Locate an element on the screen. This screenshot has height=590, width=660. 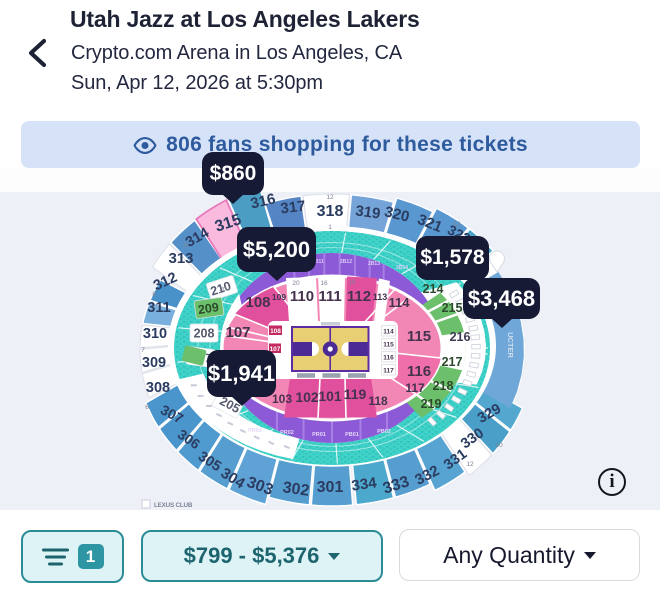
svg-text: 310 is located at coordinates (155, 334).